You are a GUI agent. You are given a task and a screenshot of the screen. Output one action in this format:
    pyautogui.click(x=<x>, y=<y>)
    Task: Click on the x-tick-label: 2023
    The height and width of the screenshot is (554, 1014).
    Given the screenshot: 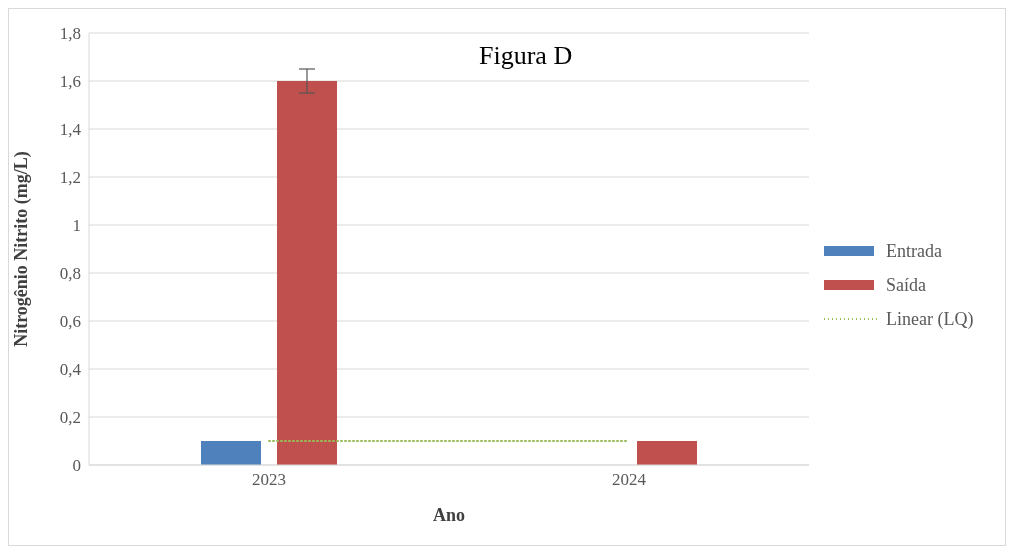 What is the action you would take?
    pyautogui.click(x=269, y=480)
    